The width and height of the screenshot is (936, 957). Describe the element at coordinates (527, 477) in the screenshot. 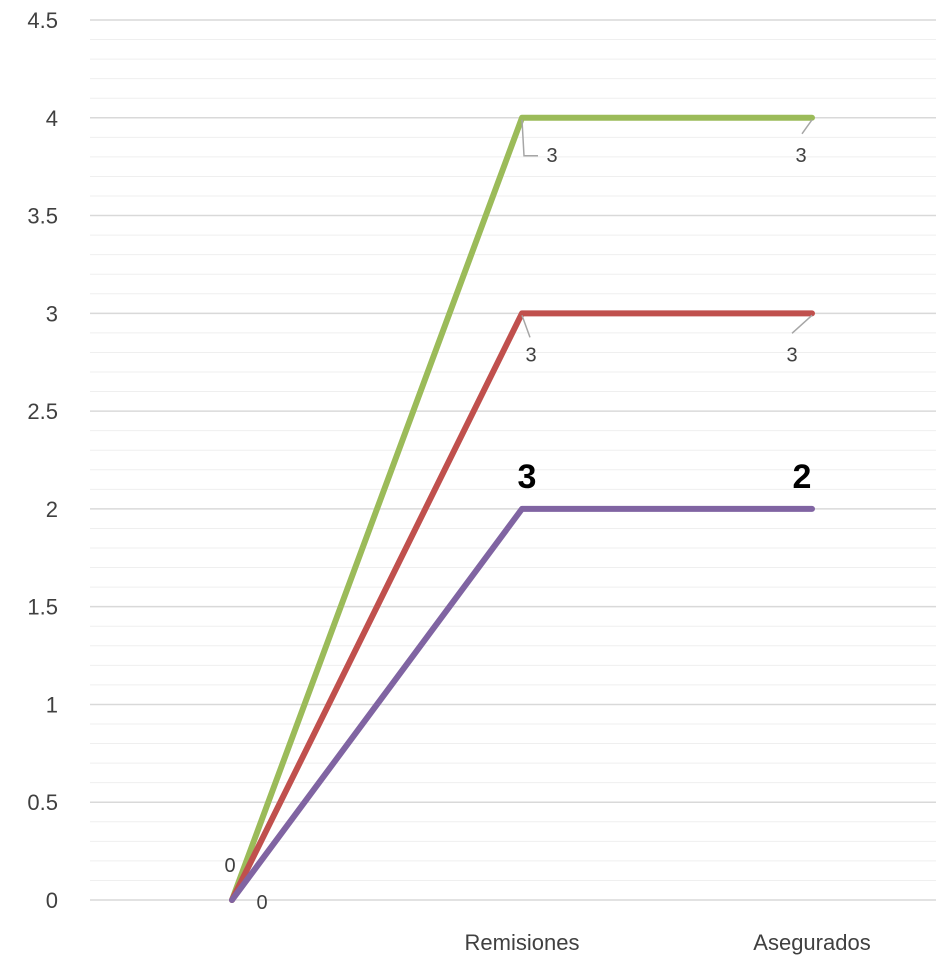

I see `data-label-series-3: 3` at that location.